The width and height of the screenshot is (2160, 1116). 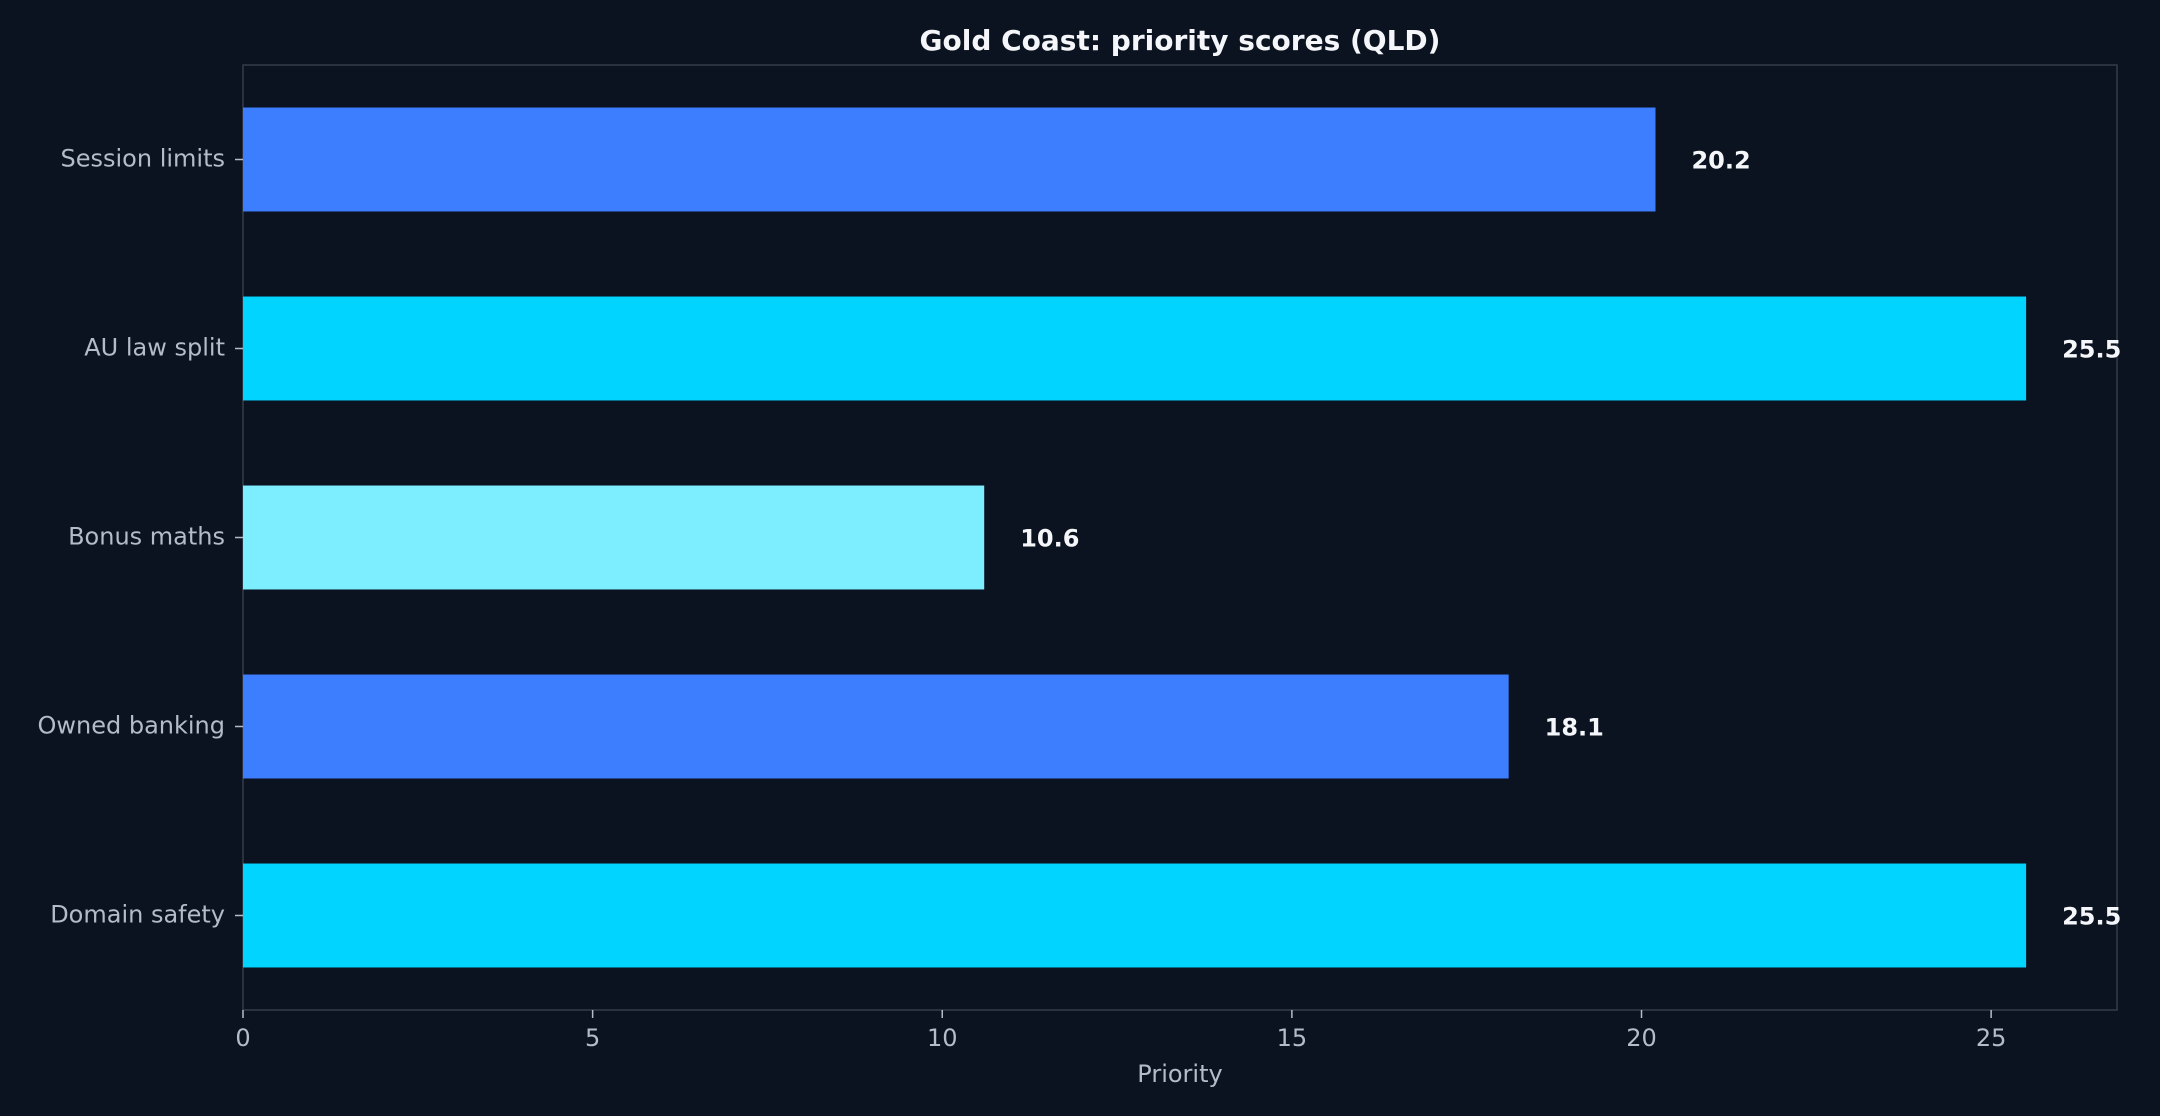 I want to click on chart-title: Gold Coast: priority scores (QLD), so click(x=1180, y=40).